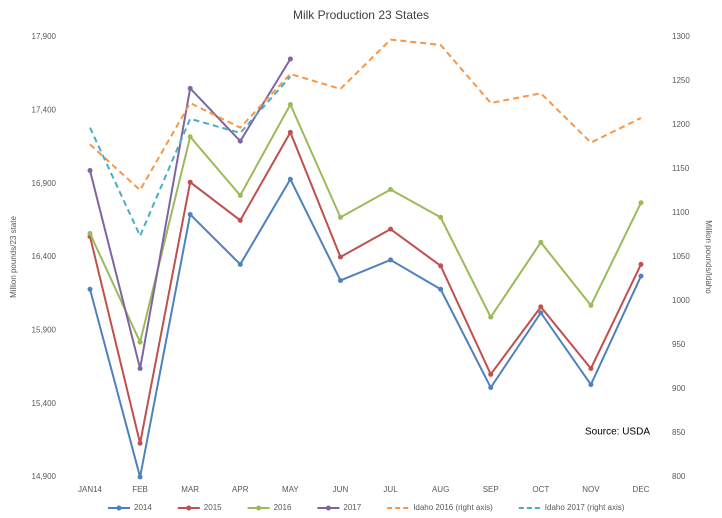 Image resolution: width=722 pixels, height=518 pixels. I want to click on y2-tick-label: 1300, so click(681, 36).